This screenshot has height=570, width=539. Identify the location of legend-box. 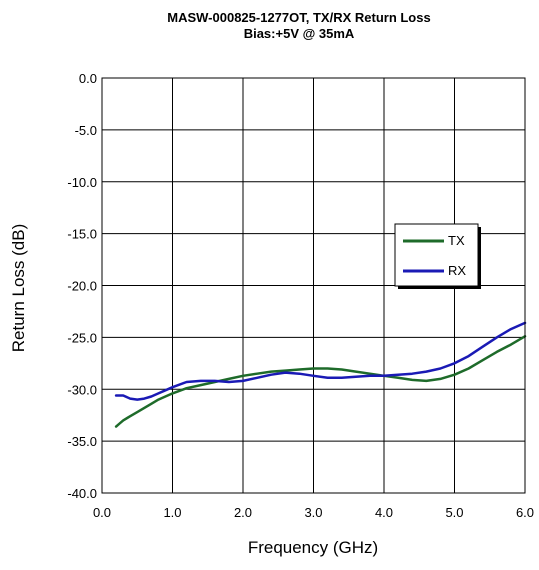
(436, 255).